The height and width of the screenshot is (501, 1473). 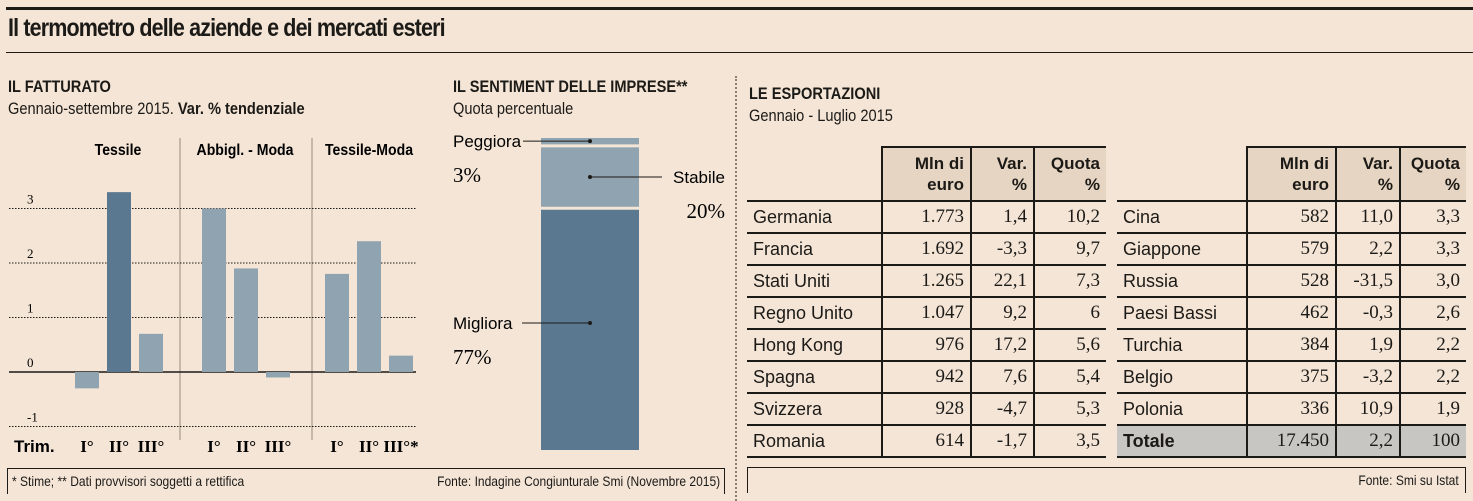 I want to click on cell-country: Turchia, so click(x=1182, y=345).